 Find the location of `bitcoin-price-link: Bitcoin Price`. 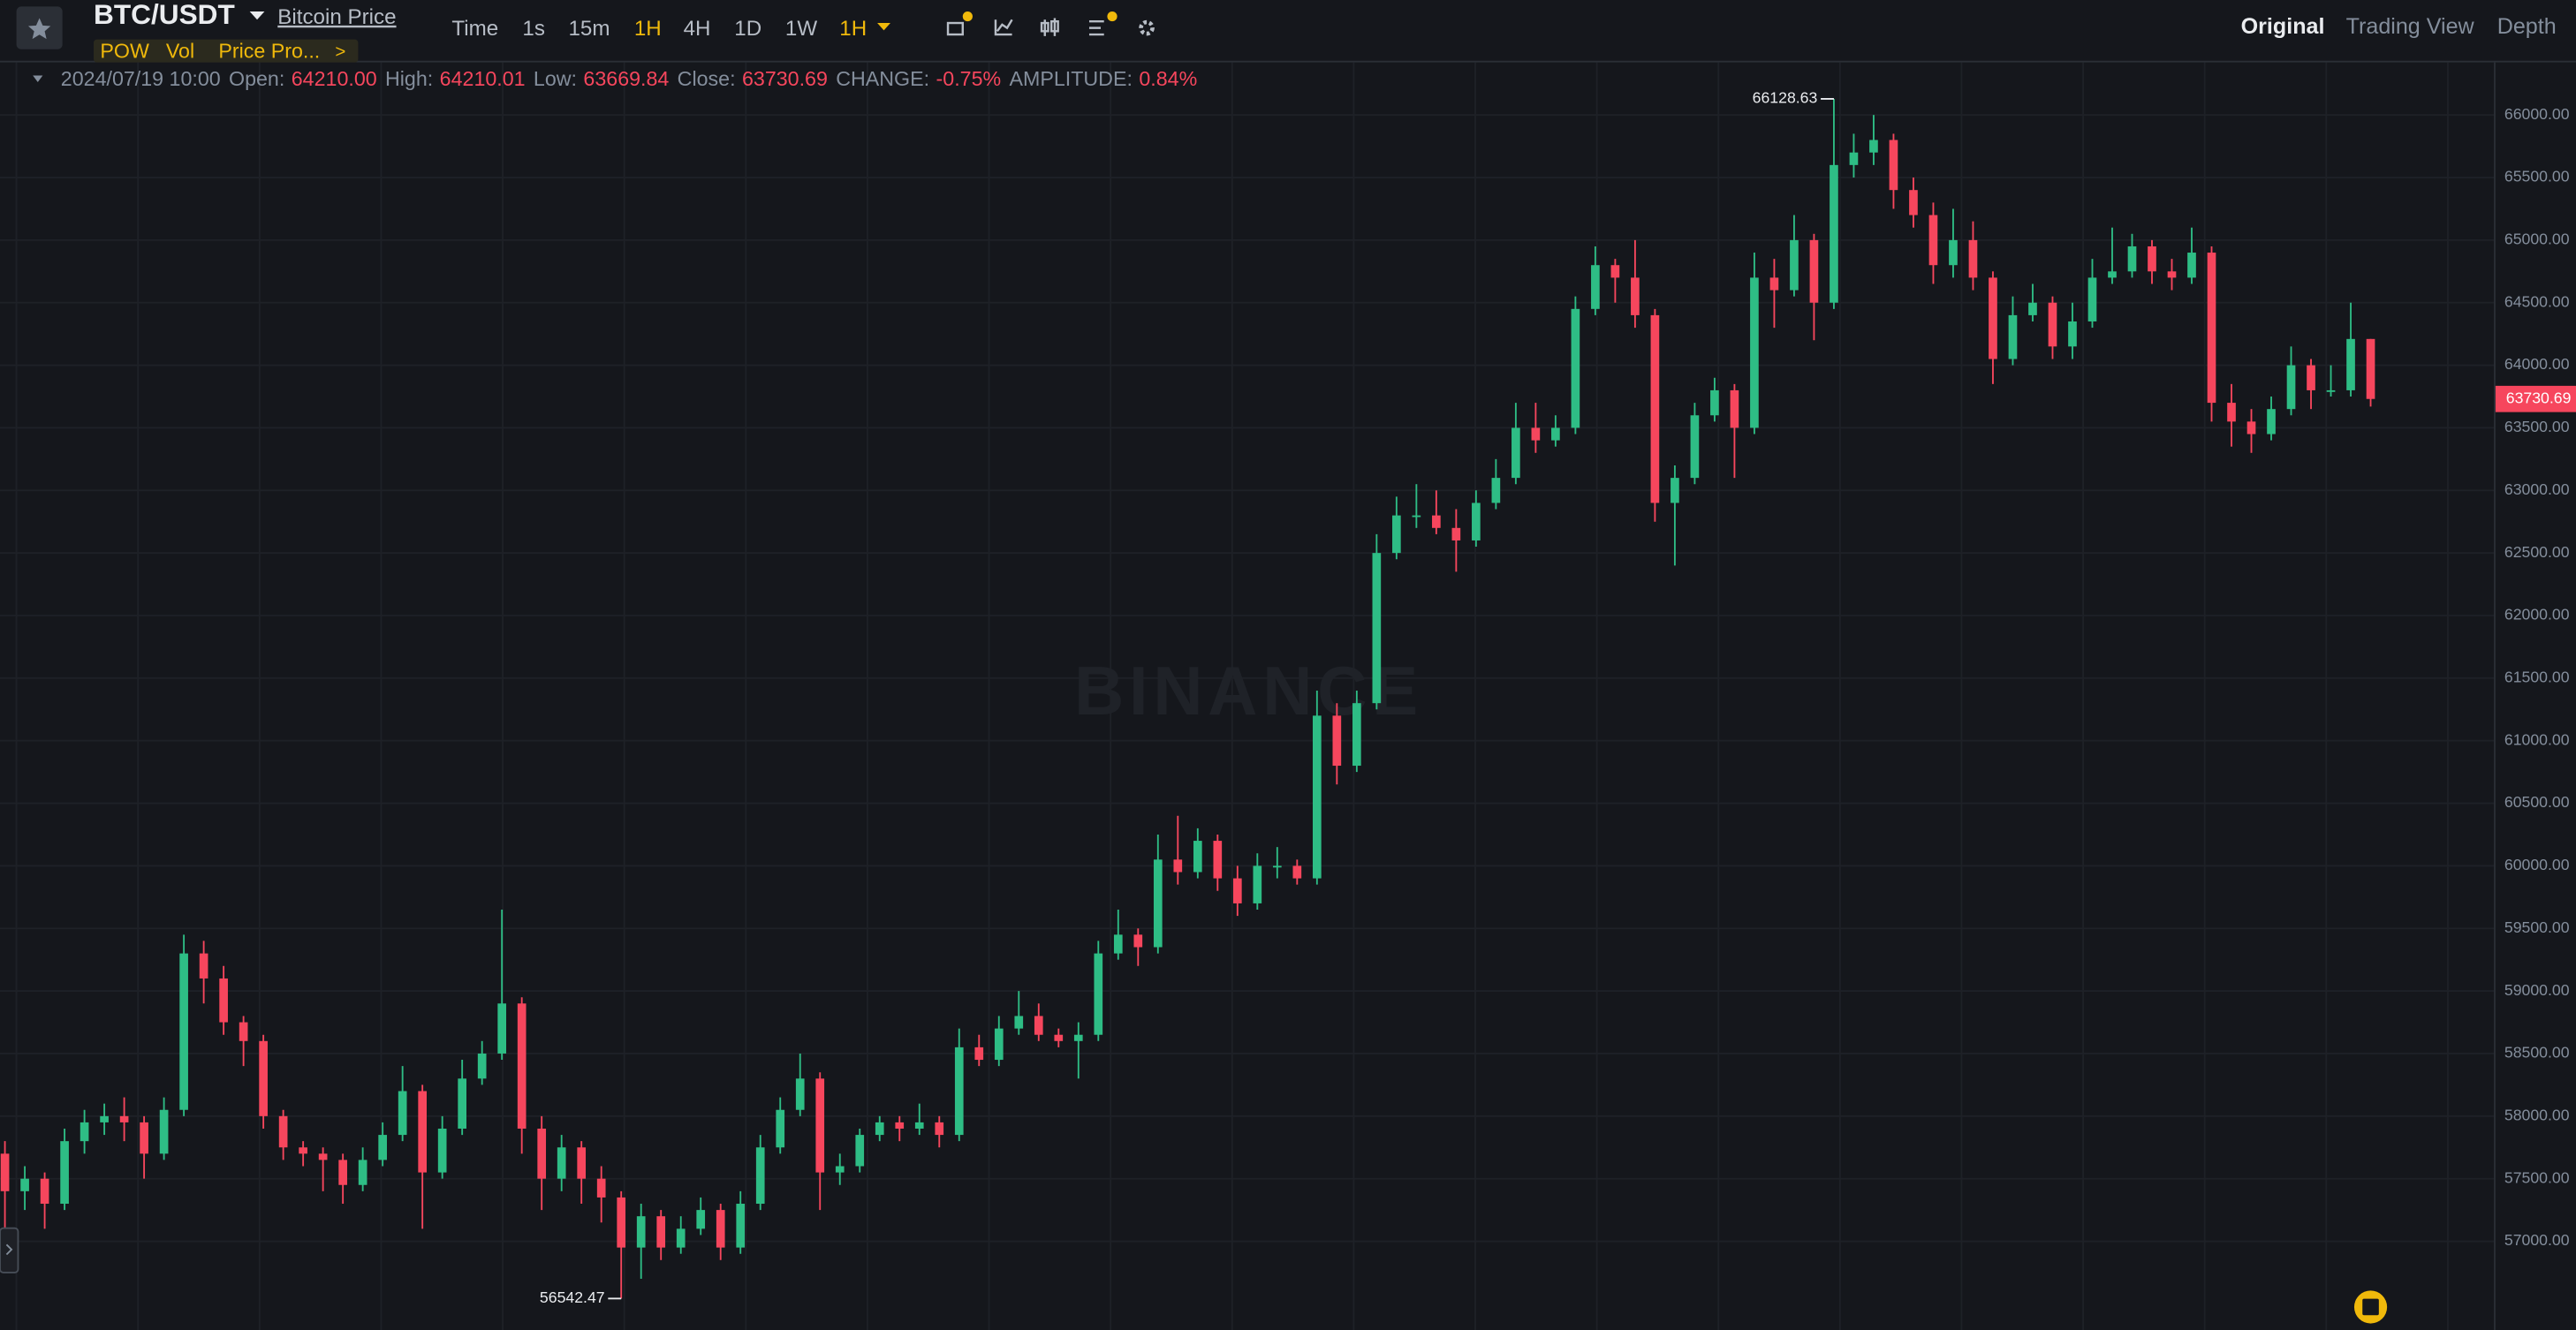

bitcoin-price-link: Bitcoin Price is located at coordinates (337, 17).